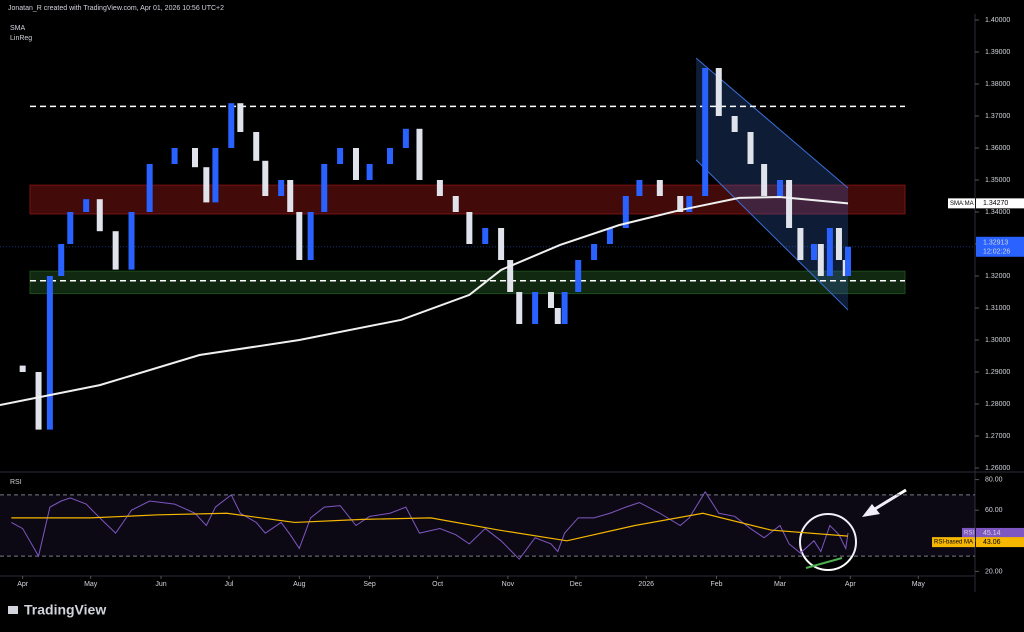 The height and width of the screenshot is (632, 1024). I want to click on zone, so click(467, 282).